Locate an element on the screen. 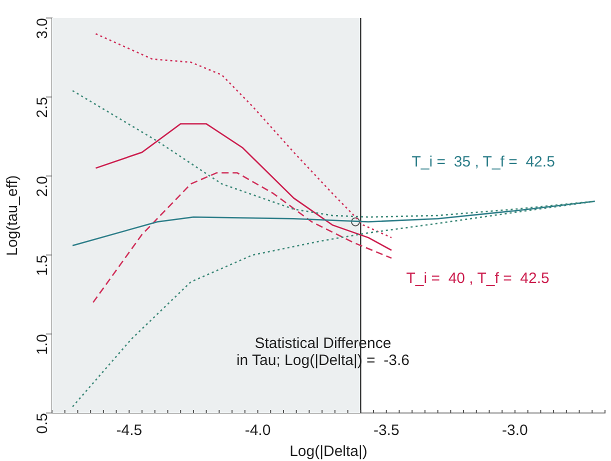 This screenshot has height=461, width=611. y-axis-title: Log(tau_eff) is located at coordinates (13, 215).